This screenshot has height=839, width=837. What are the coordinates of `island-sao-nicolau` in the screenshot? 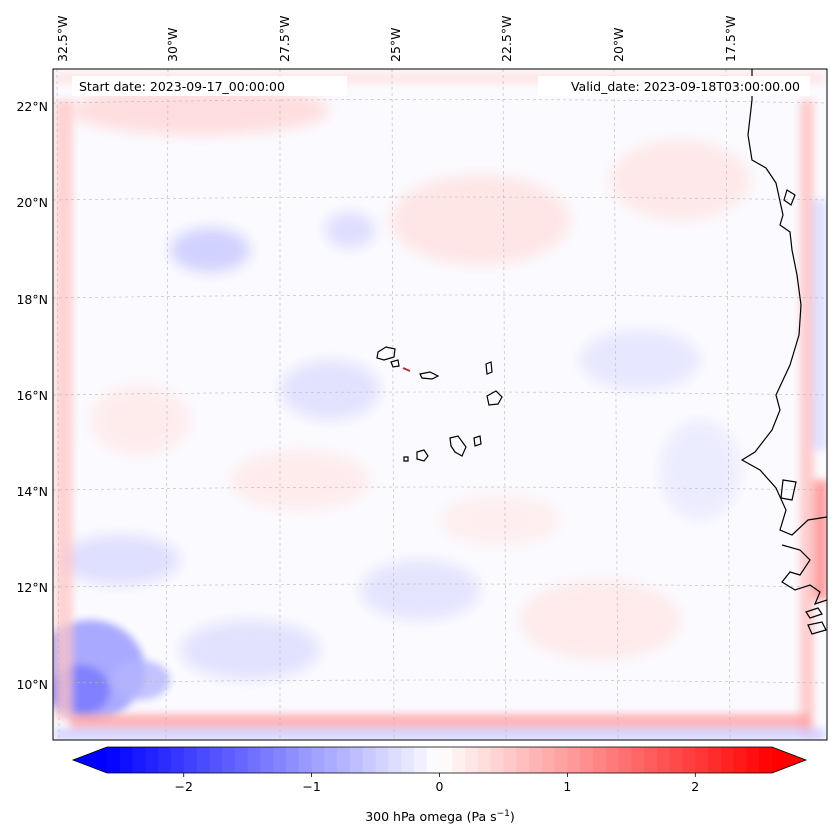 It's located at (429, 375).